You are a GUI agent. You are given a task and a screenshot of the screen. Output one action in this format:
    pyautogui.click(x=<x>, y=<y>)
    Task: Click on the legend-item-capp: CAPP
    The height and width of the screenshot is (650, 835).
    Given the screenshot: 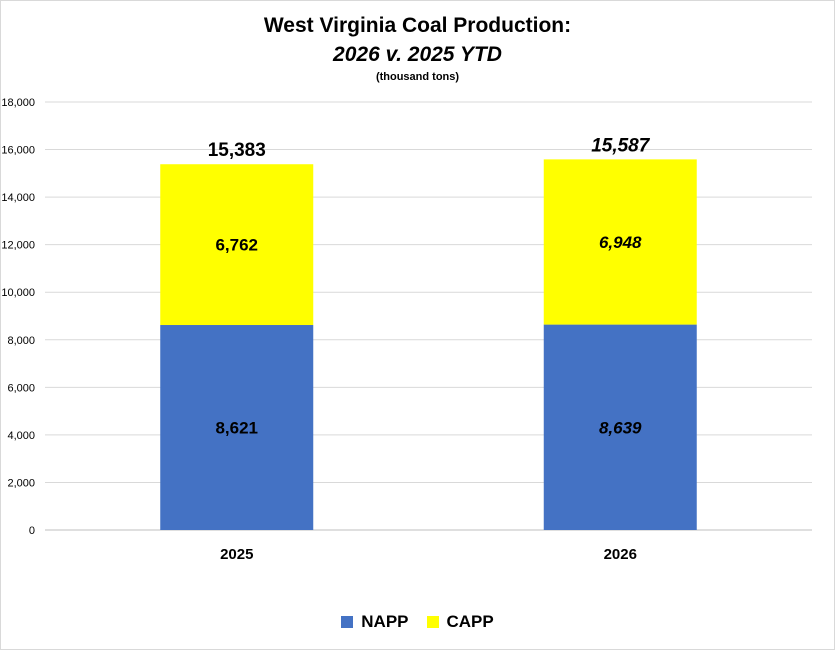 What is the action you would take?
    pyautogui.click(x=460, y=622)
    